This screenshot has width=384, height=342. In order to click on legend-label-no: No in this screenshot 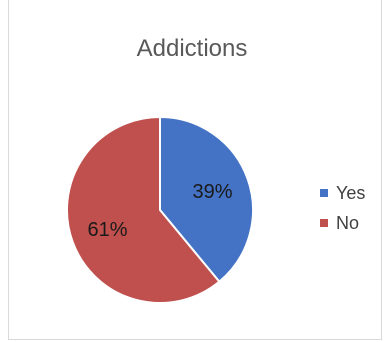, I will do `click(348, 222)`.